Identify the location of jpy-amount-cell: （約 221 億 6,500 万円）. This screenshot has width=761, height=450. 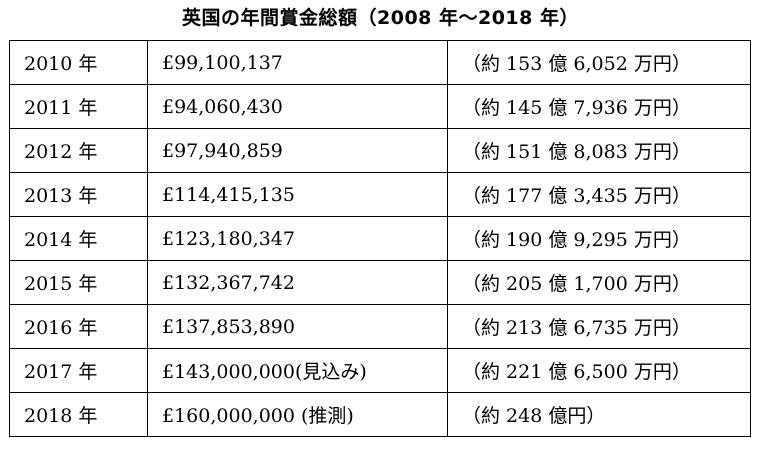
(599, 370).